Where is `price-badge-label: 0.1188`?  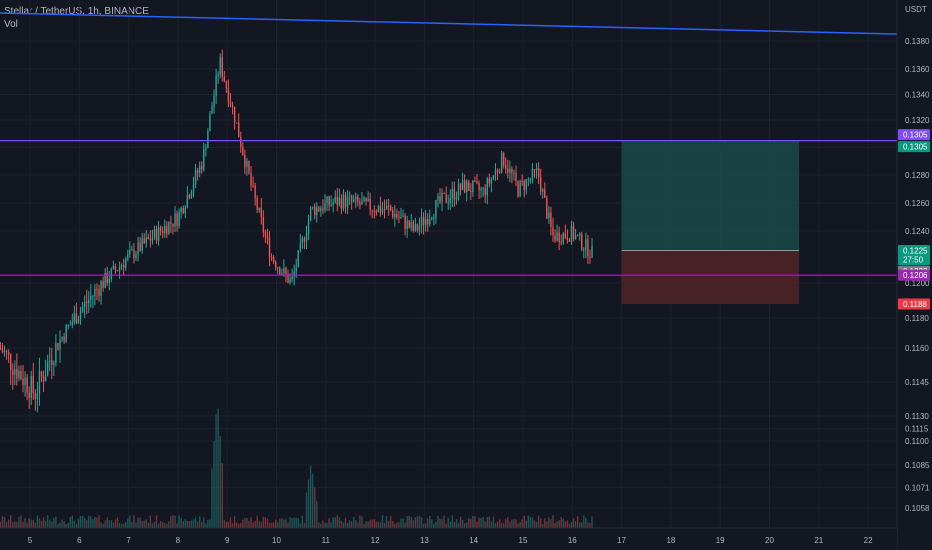 price-badge-label: 0.1188 is located at coordinates (915, 304).